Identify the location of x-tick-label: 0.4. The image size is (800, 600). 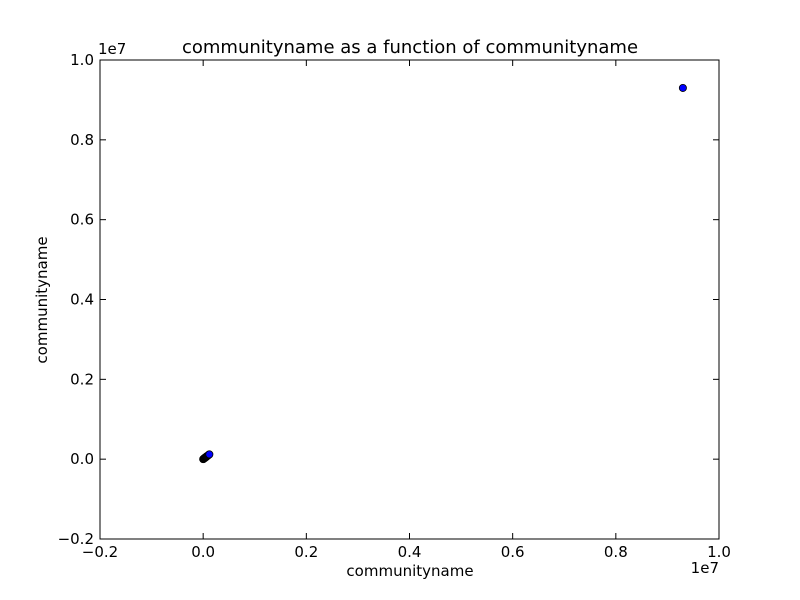
(410, 552).